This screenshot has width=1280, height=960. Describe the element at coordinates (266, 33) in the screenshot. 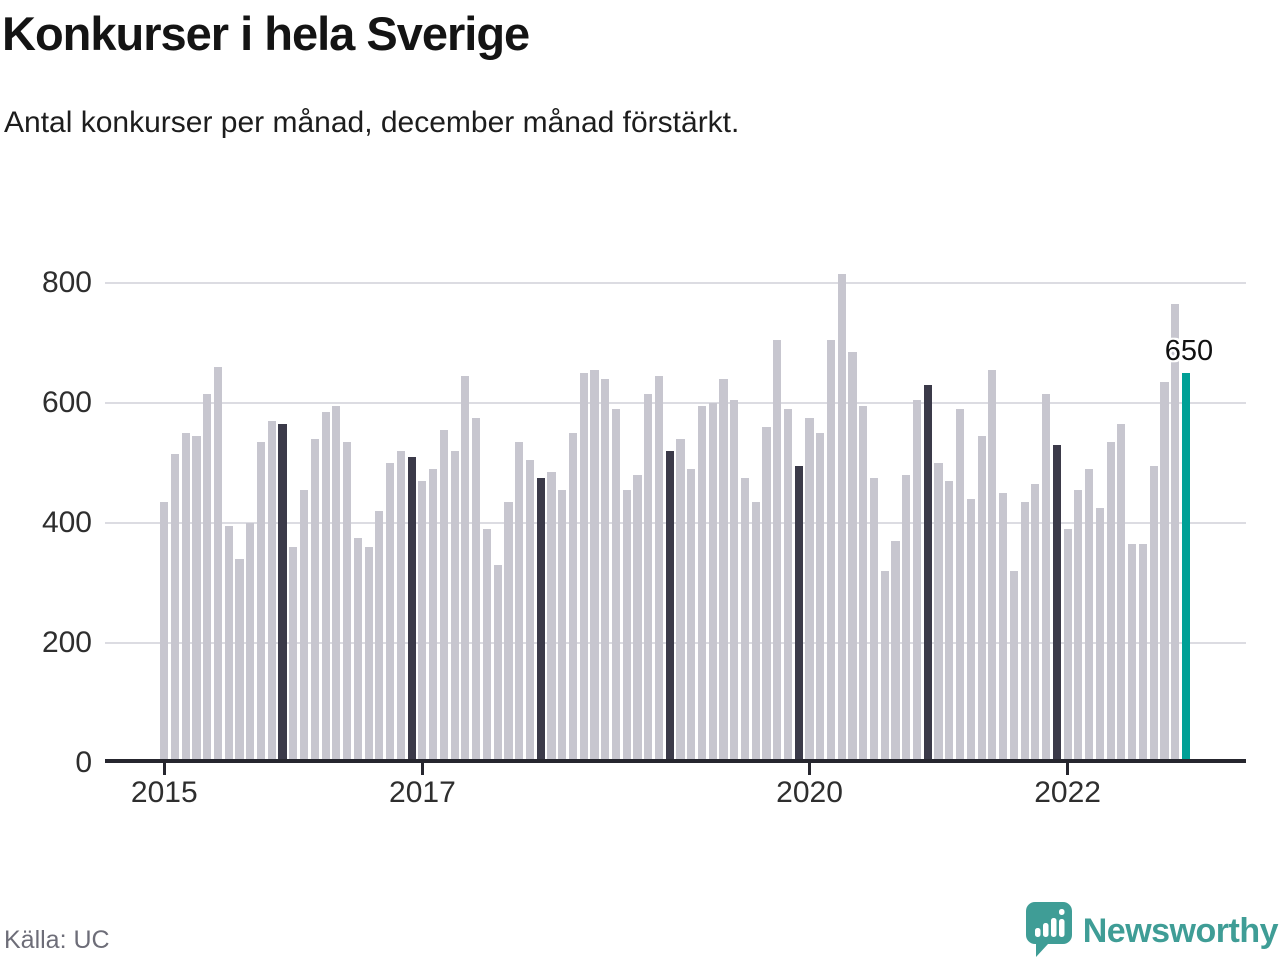

I see `page-title: Konkurser i hela Sverige` at that location.